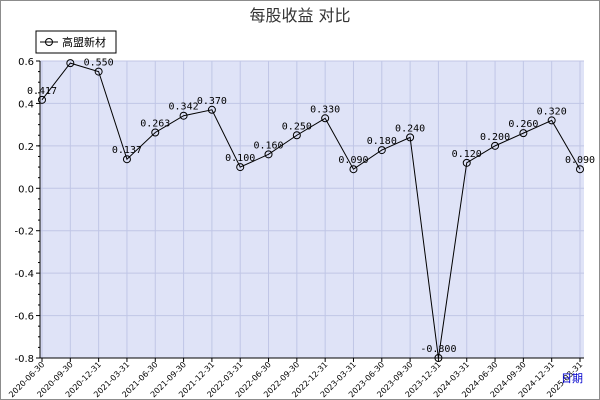 The height and width of the screenshot is (400, 600). What do you see at coordinates (572, 378) in the screenshot?
I see `x-axis-label: 日期` at bounding box center [572, 378].